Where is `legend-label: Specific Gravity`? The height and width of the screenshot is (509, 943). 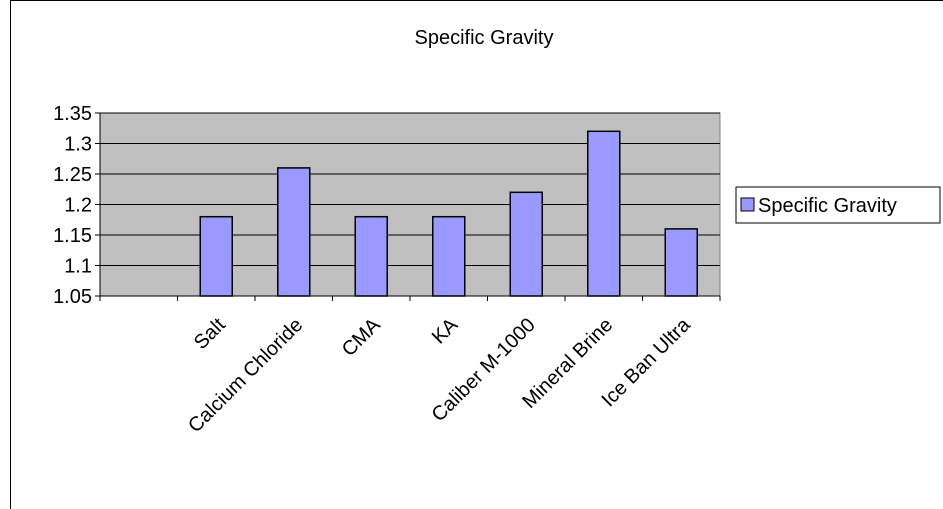
legend-label: Specific Gravity is located at coordinates (827, 206).